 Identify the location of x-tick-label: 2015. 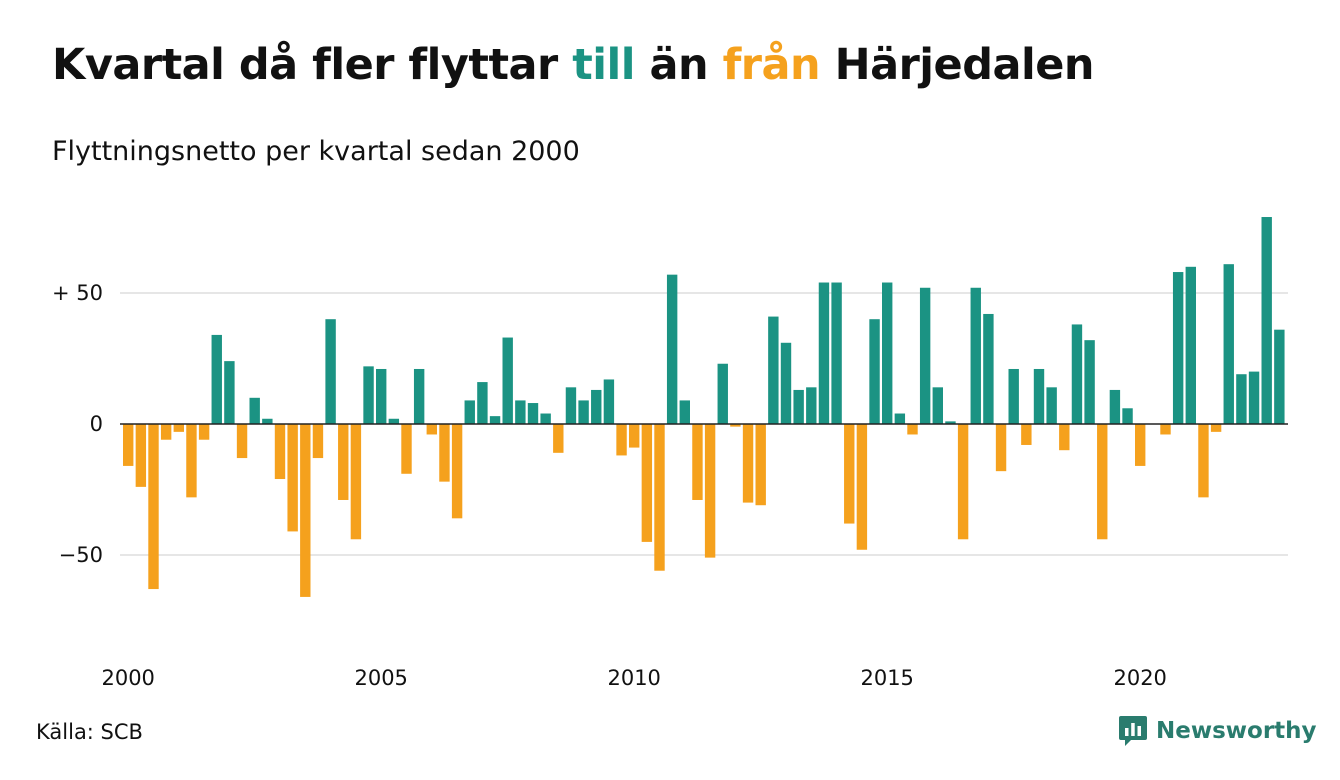
(886, 678).